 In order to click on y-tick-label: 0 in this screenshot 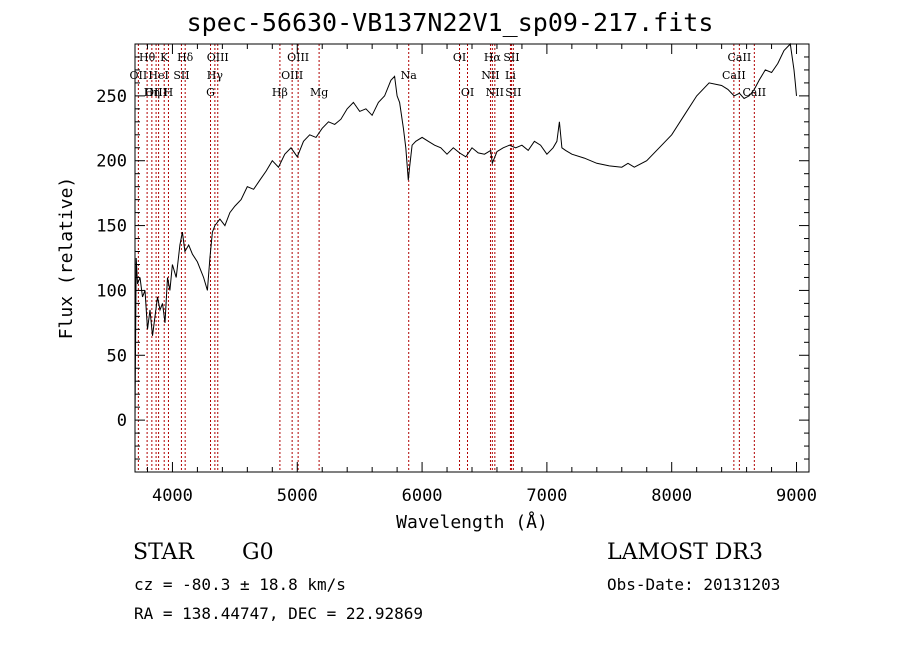, I will do `click(122, 421)`.